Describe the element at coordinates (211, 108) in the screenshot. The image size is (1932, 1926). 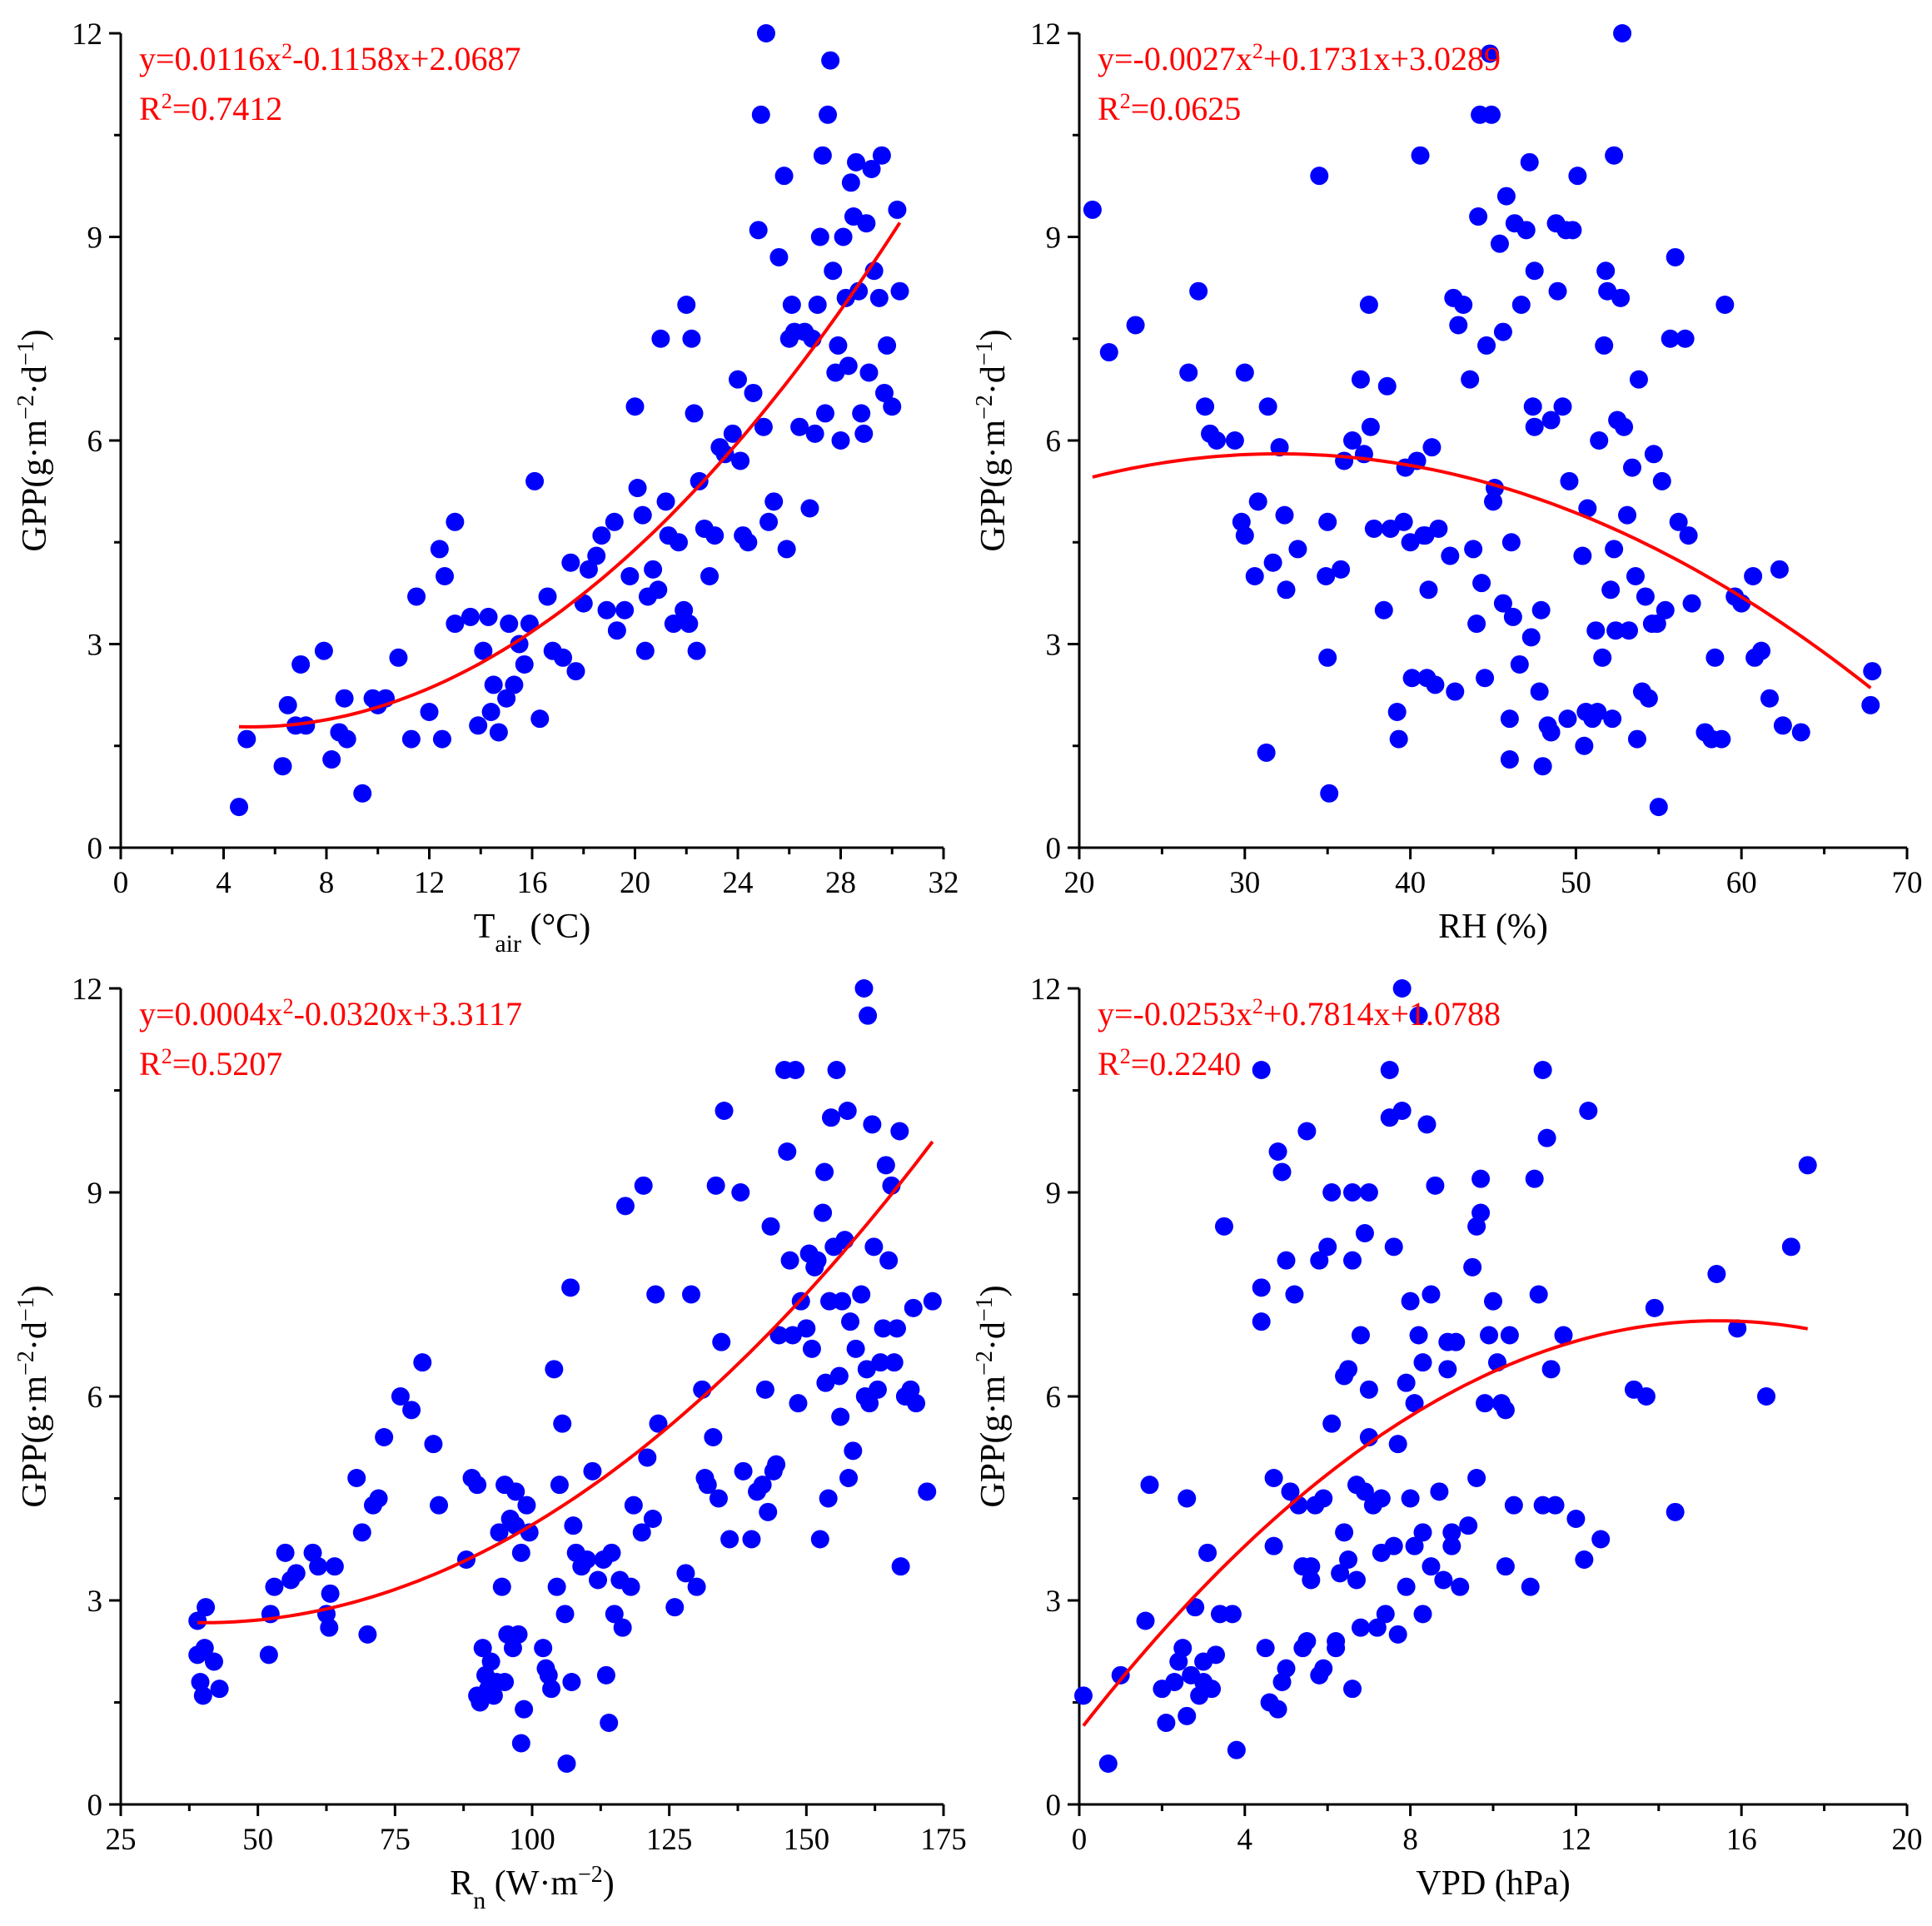
I see `r-squared-label: R2=0.7412` at that location.